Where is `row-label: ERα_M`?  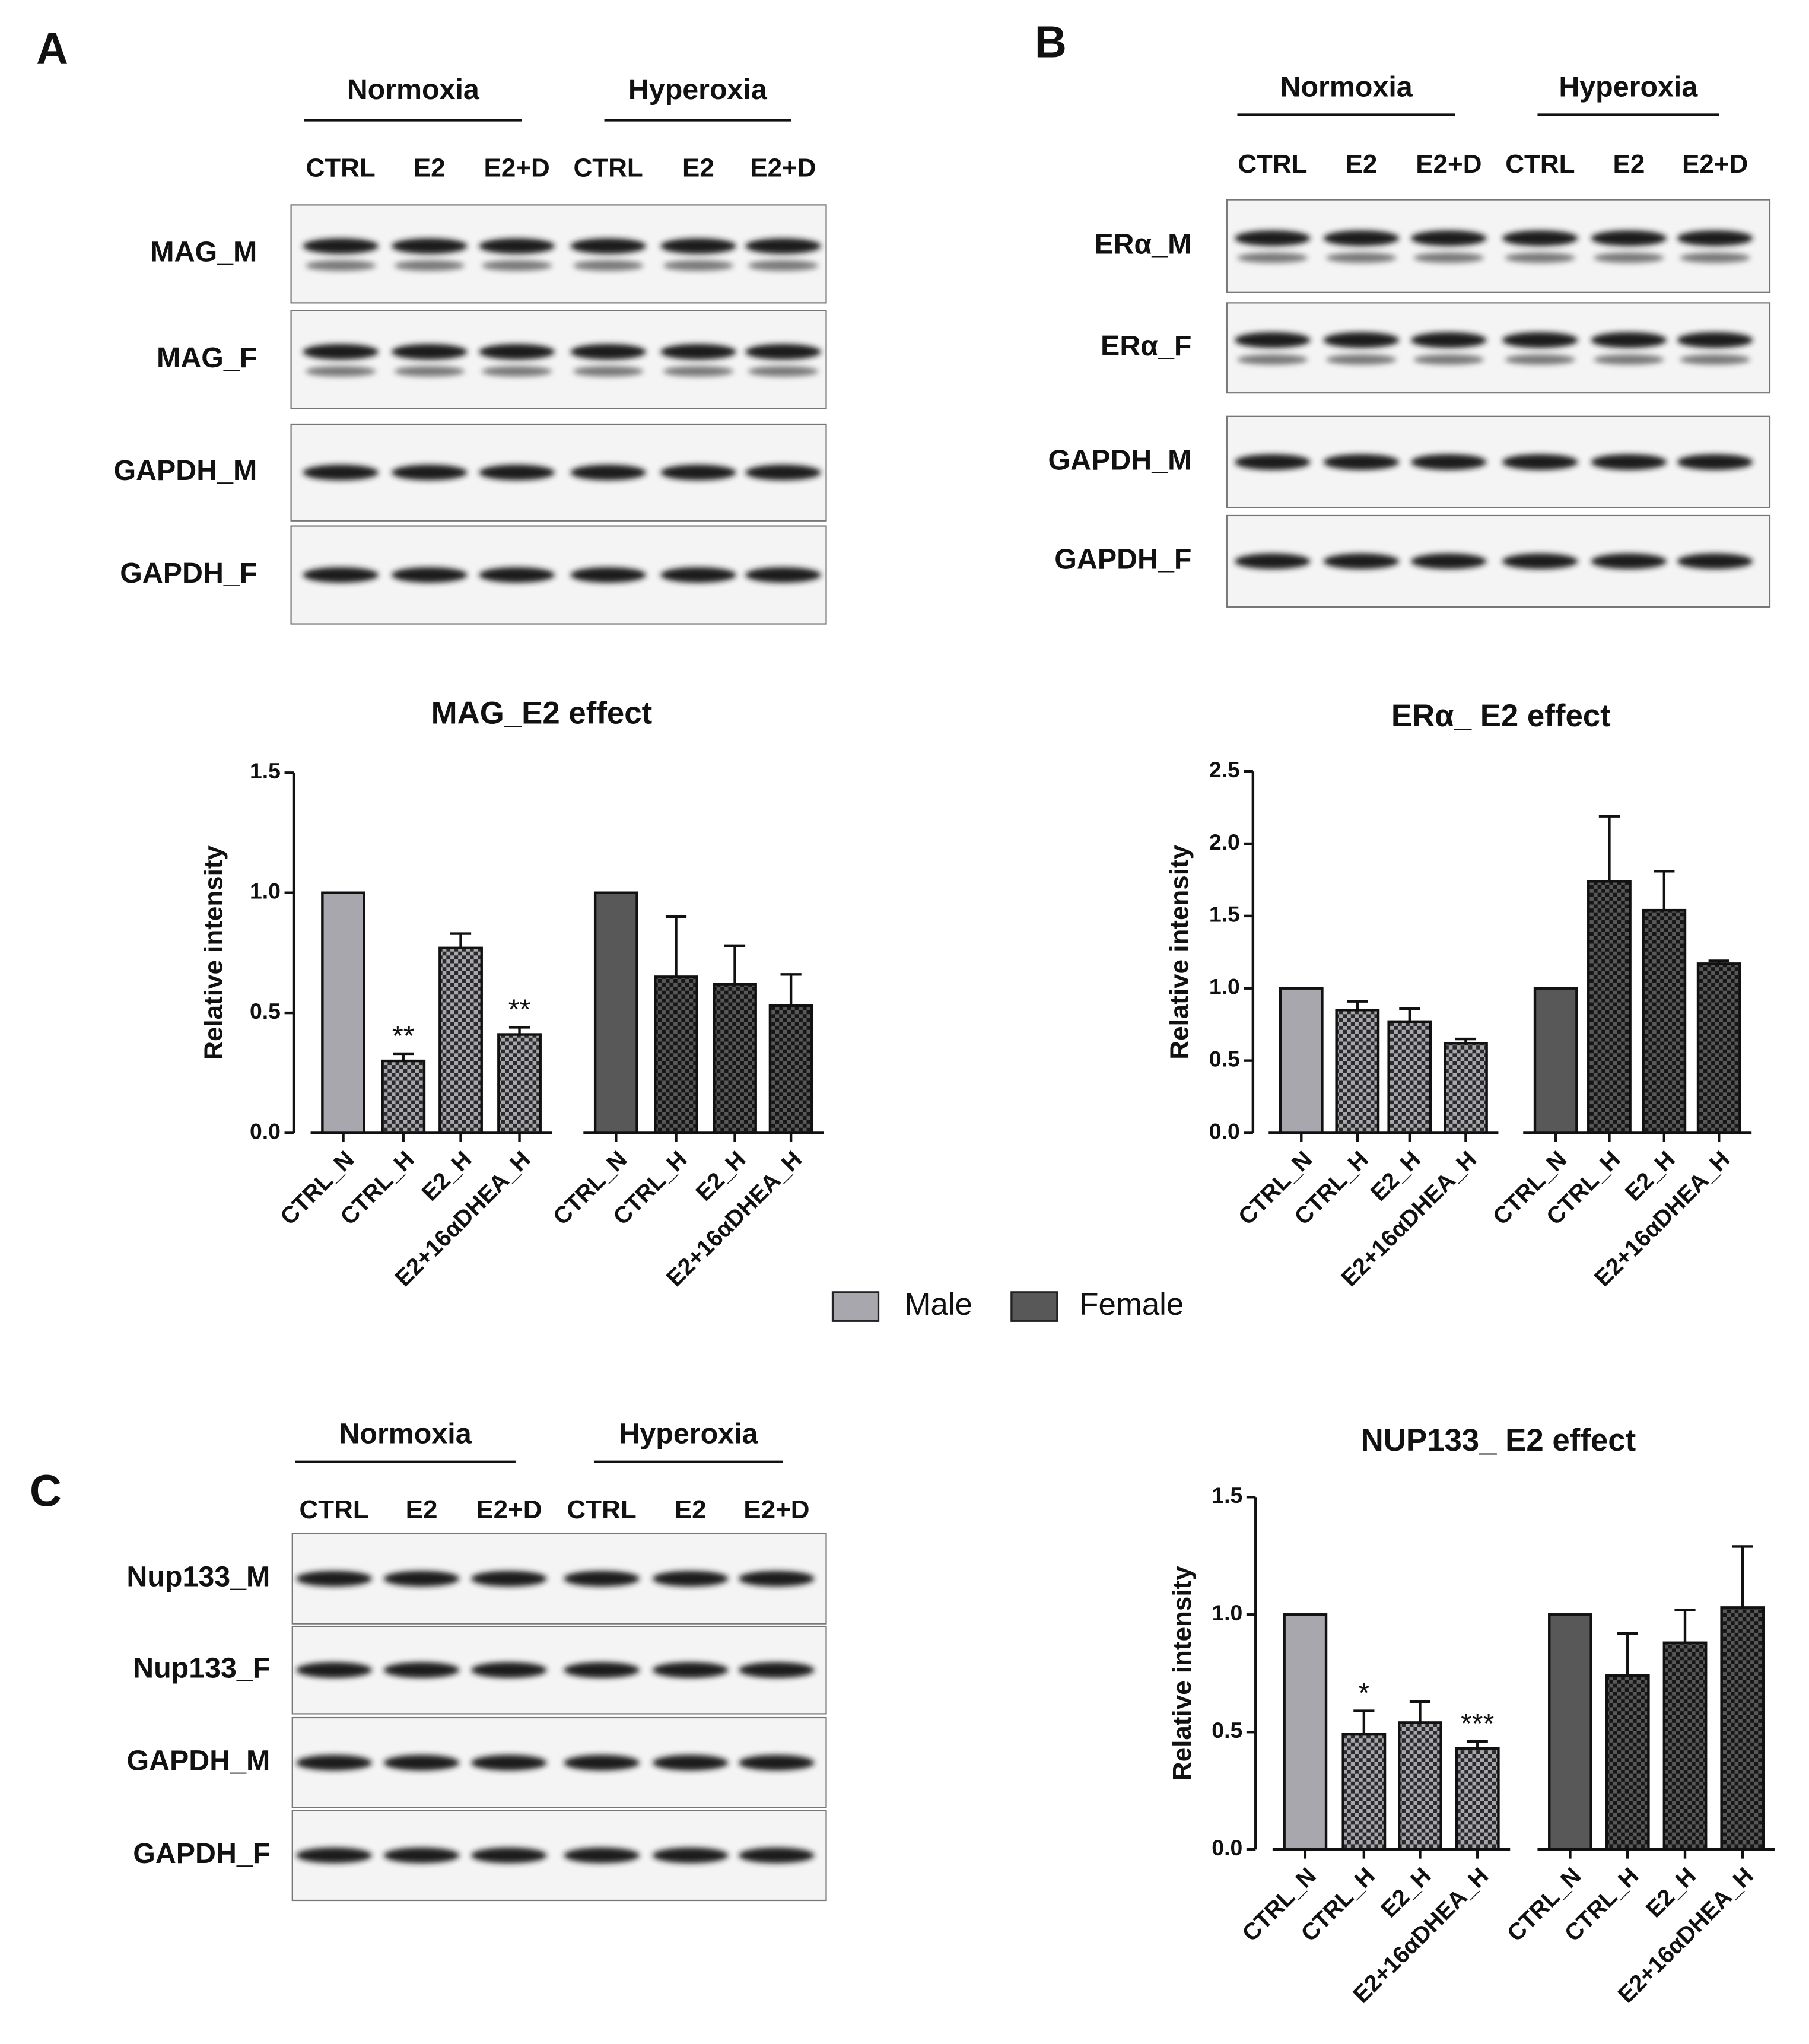
row-label: ERα_M is located at coordinates (1142, 244).